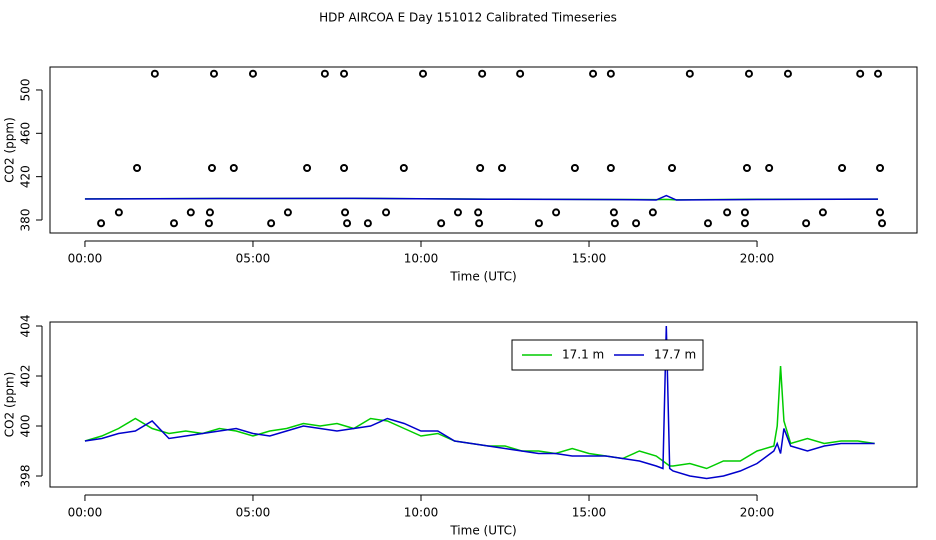 The image size is (936, 540). I want to click on y-tick-label: 420, so click(26, 176).